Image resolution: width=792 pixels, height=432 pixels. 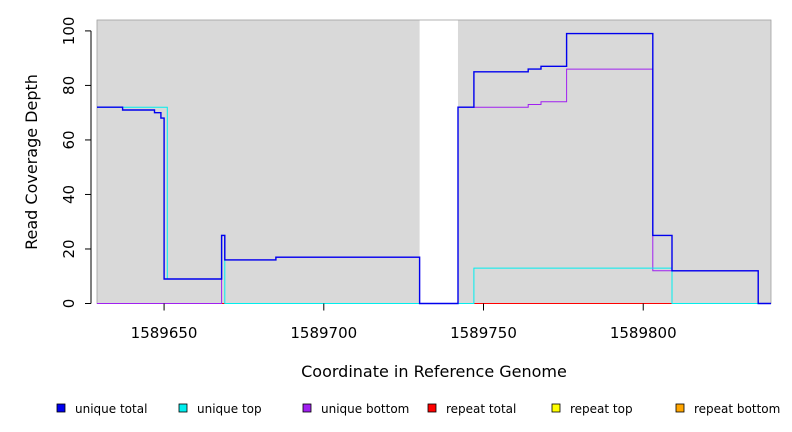 What do you see at coordinates (601, 409) in the screenshot?
I see `legend-label: repeat top` at bounding box center [601, 409].